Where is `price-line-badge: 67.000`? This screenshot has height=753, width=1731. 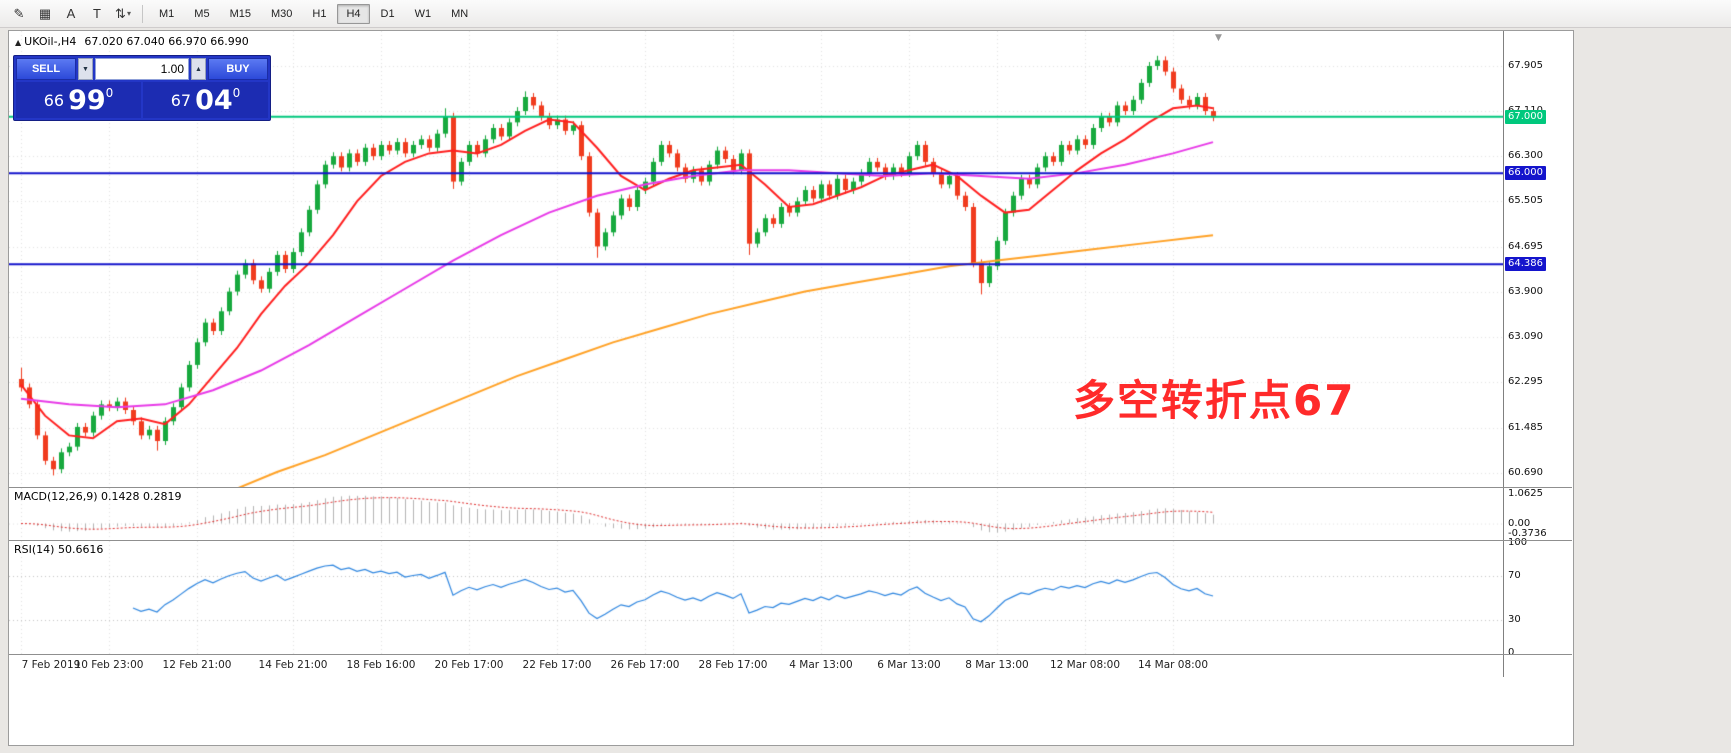 price-line-badge: 67.000 is located at coordinates (1525, 116).